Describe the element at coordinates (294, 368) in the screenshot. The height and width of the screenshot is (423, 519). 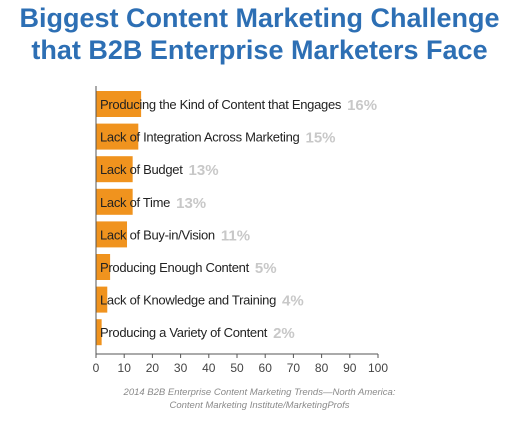
I see `x-tick-label: 70` at that location.